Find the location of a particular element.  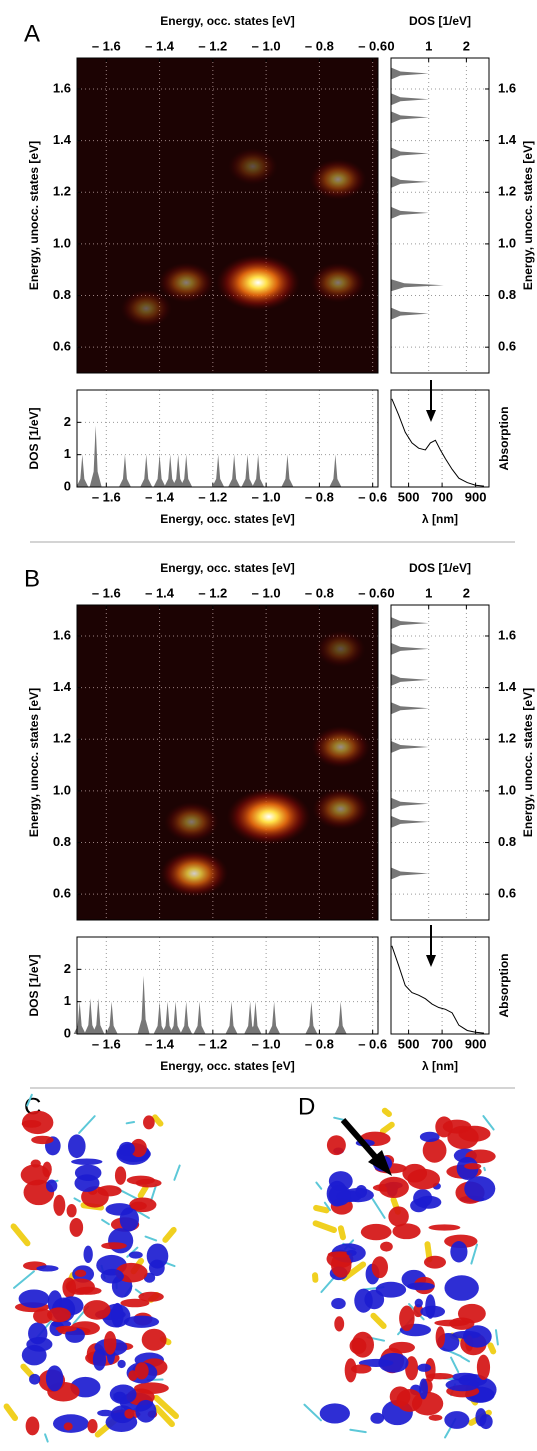

x-tick-label: 0 is located at coordinates (390, 592).